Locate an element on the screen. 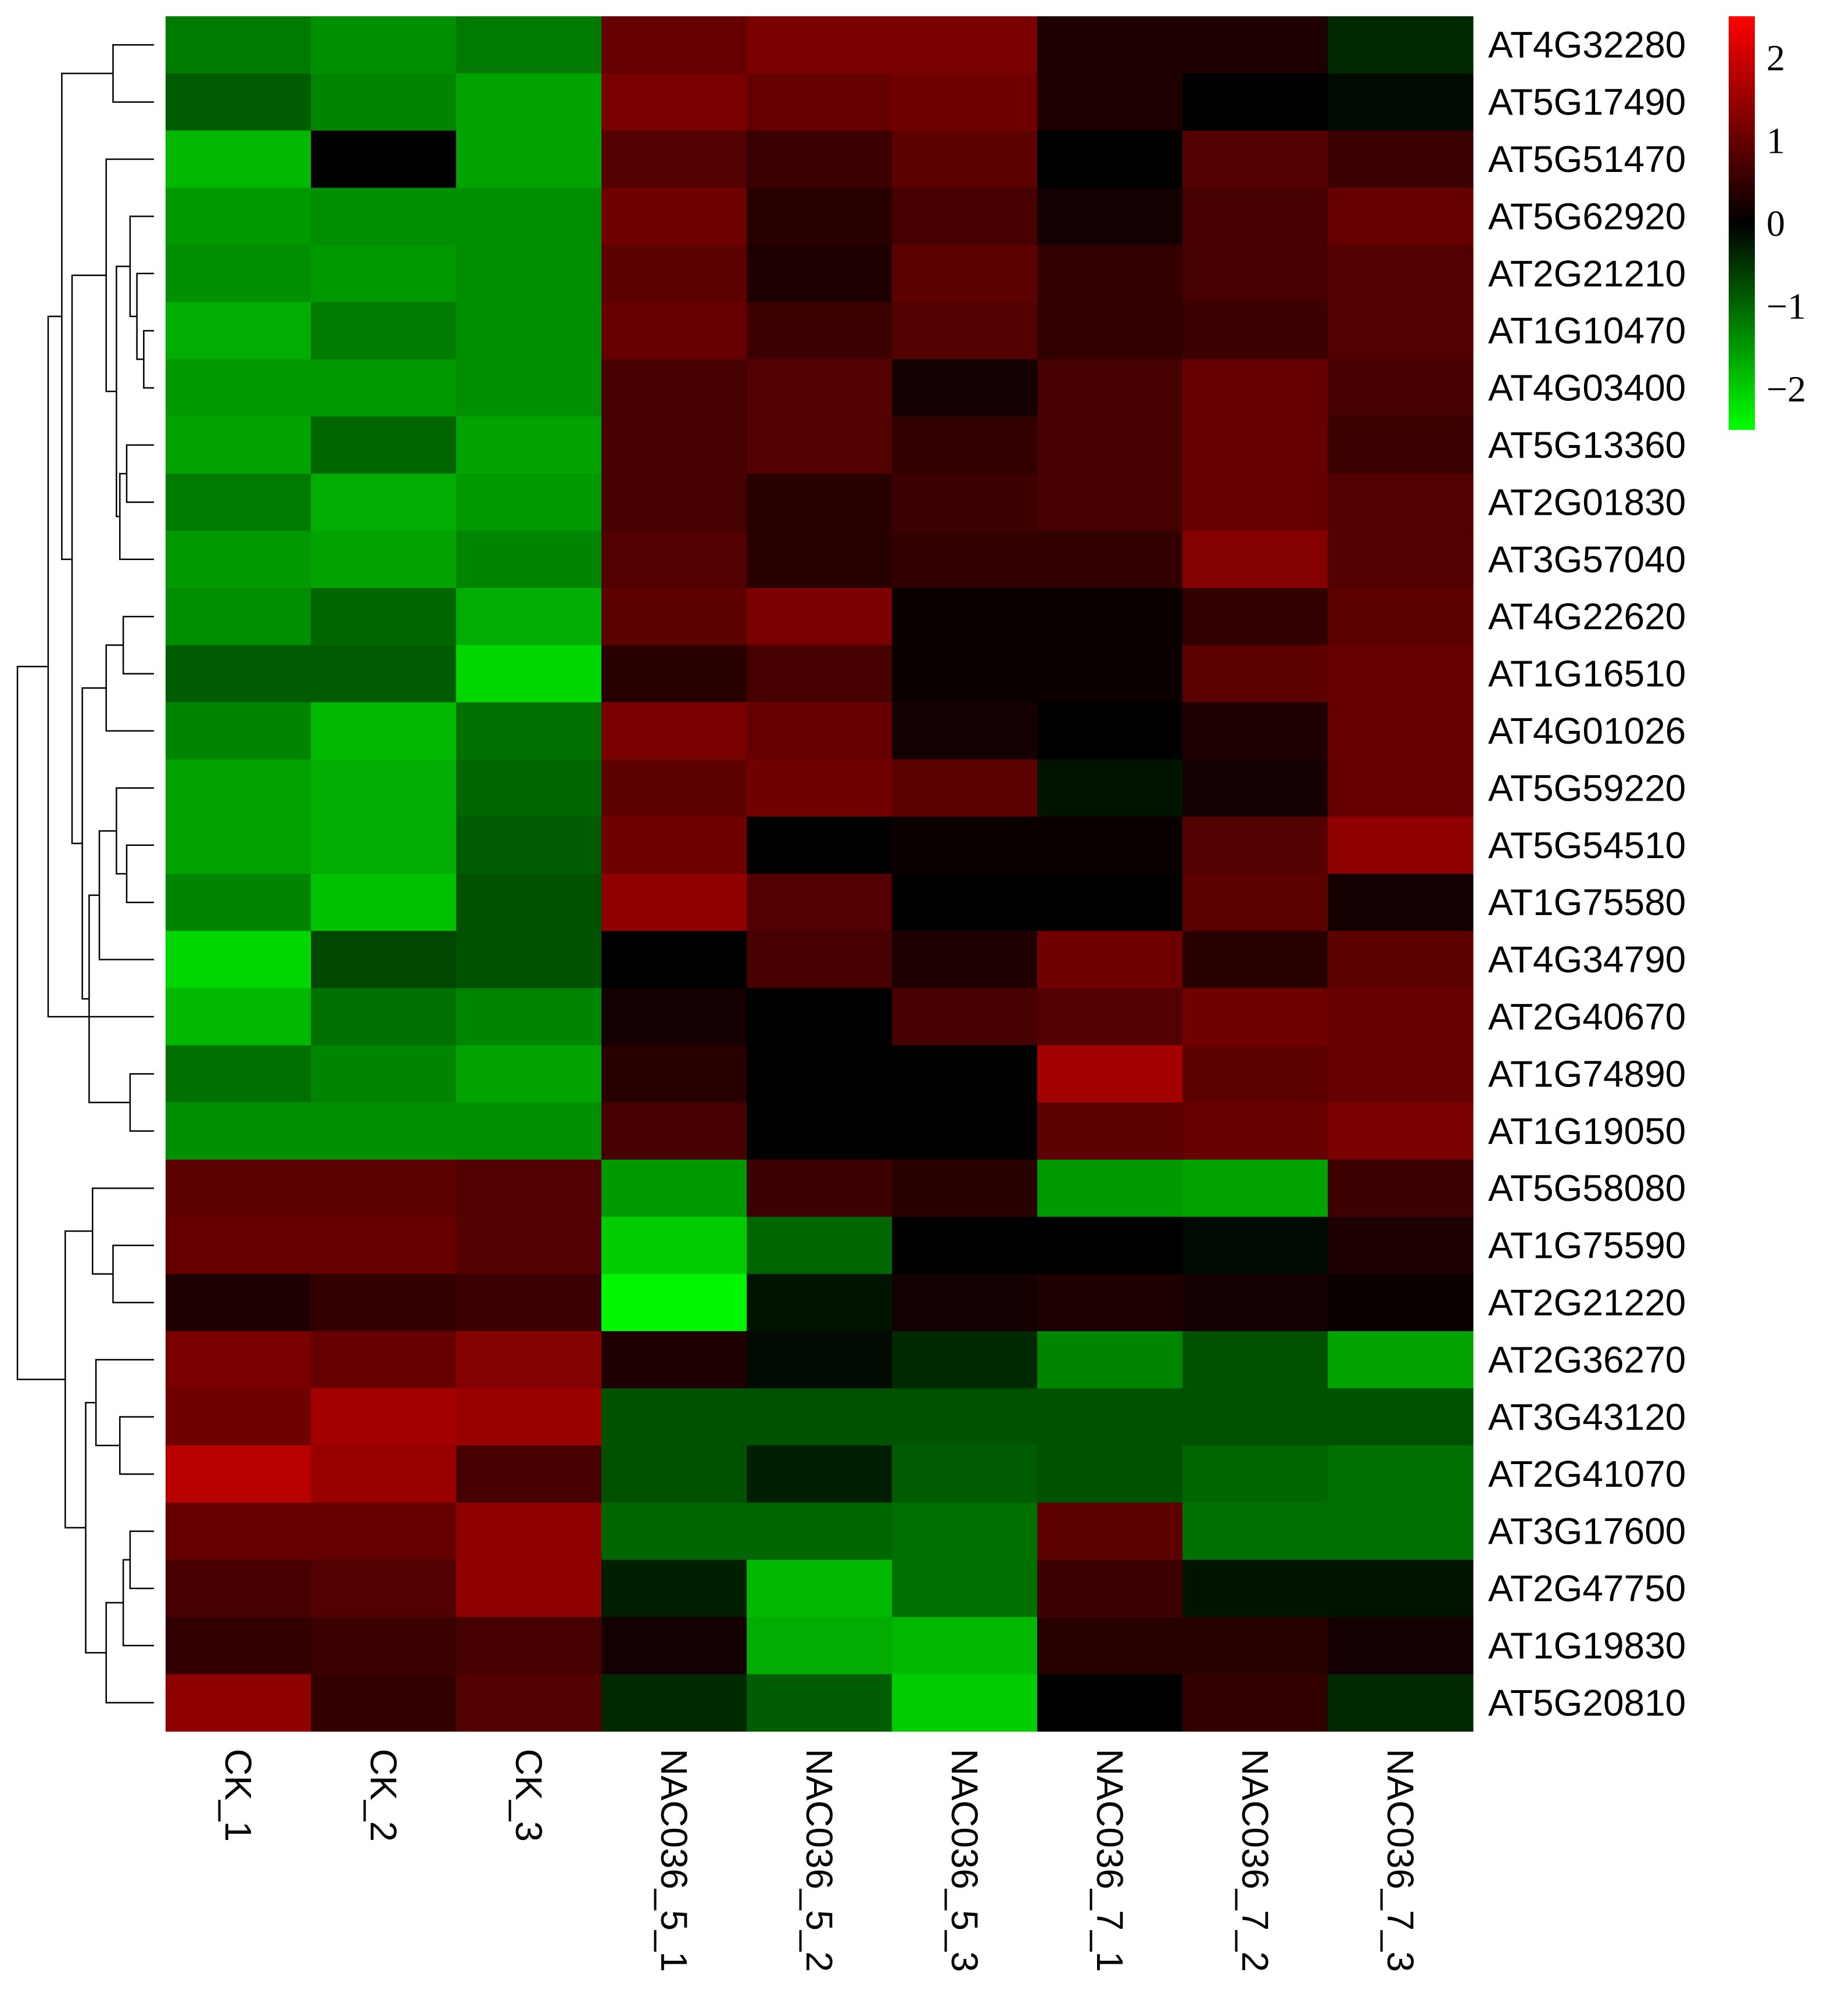 The height and width of the screenshot is (2016, 1842). legend-tick-label: 1 is located at coordinates (1775, 141).